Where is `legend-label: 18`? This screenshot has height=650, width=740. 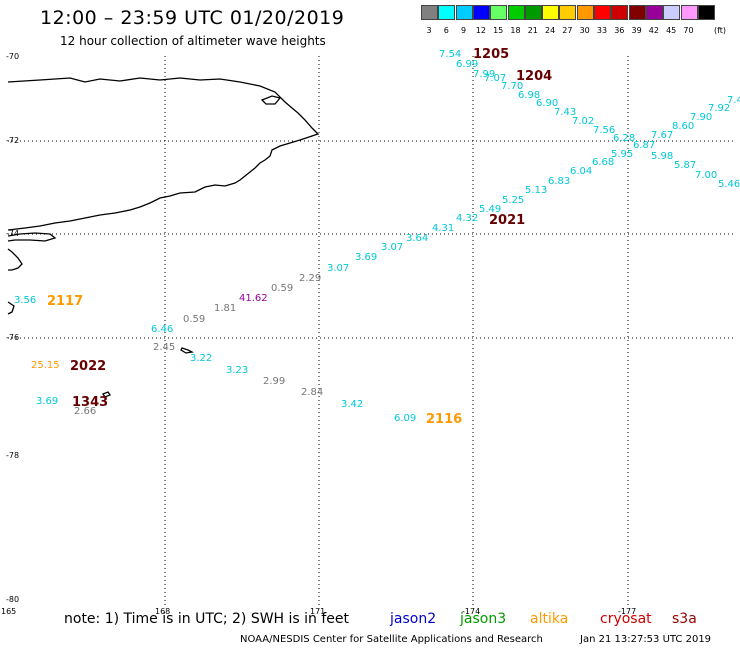
legend-label: 18 is located at coordinates (515, 30).